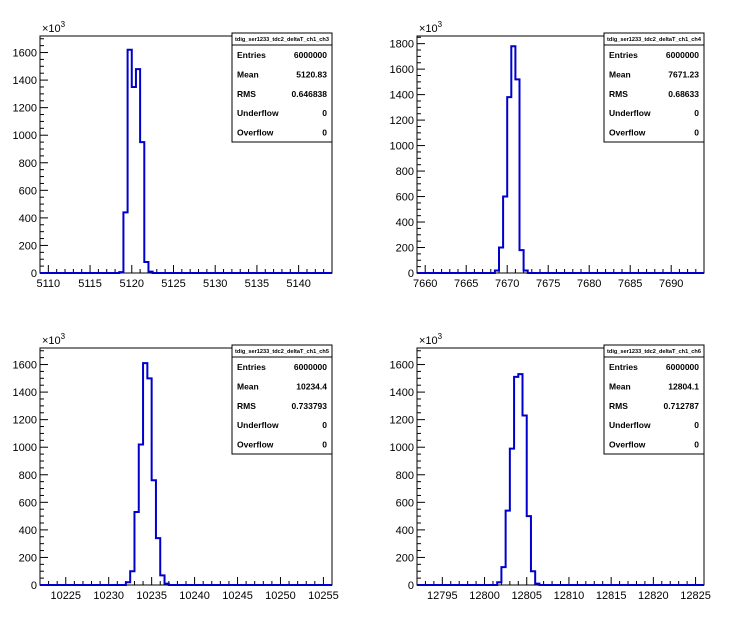 This screenshot has width=746, height=622. Describe the element at coordinates (298, 284) in the screenshot. I see `x-tick-label: 5140` at that location.